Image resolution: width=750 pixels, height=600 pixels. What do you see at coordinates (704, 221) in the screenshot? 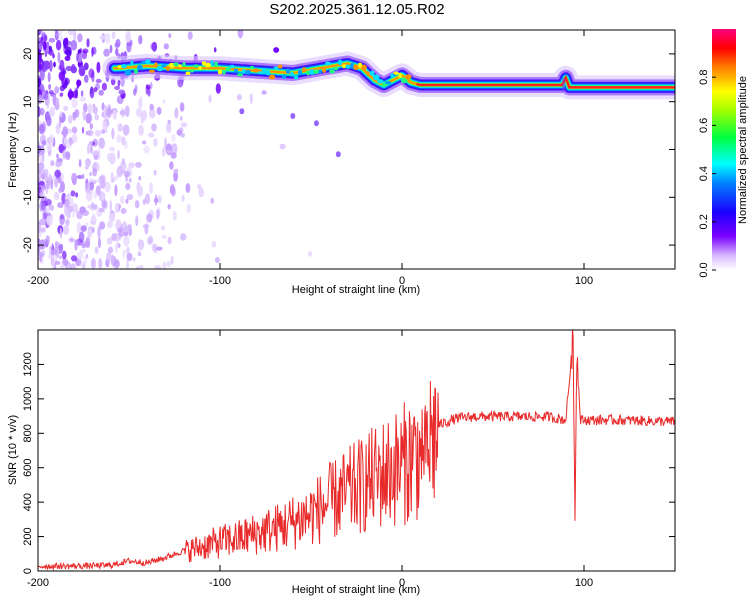
I see `colorbar-tick-label: 0.2` at bounding box center [704, 221].